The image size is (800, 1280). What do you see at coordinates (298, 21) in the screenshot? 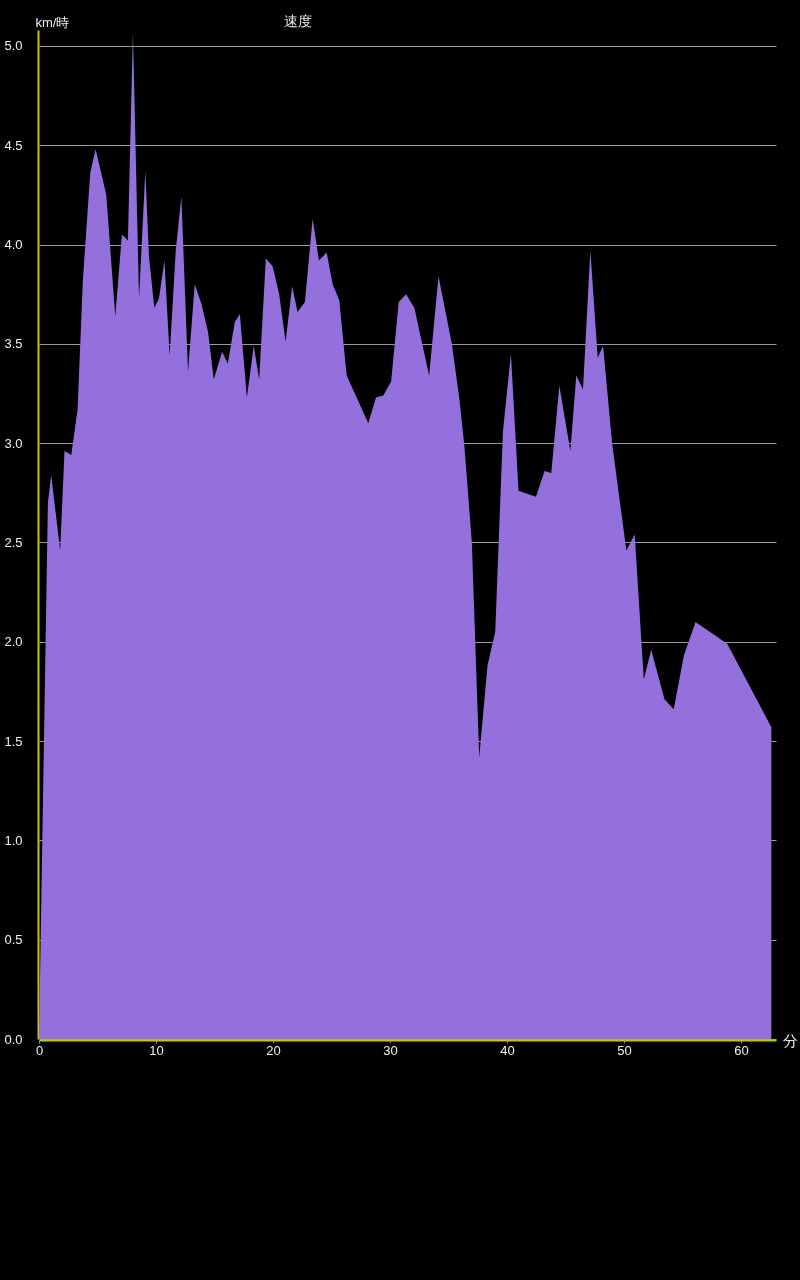
I see `chart-title: 速度` at bounding box center [298, 21].